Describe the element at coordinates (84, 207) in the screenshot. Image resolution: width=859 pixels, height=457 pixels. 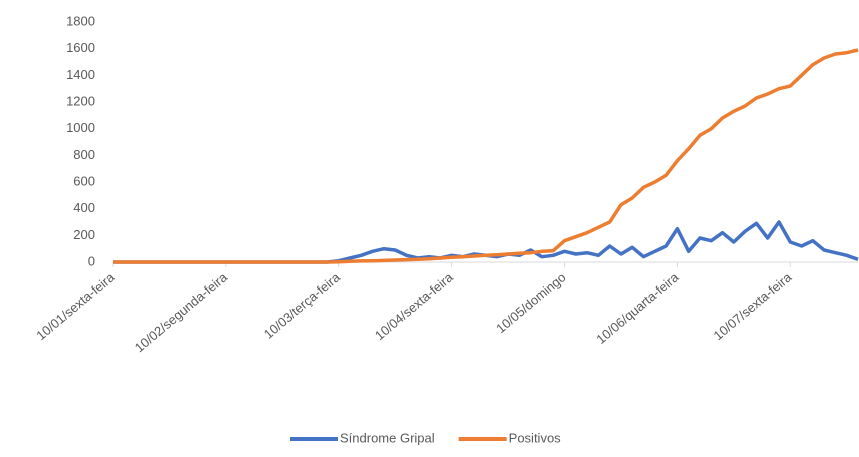
I see `y-tick-label: 400` at that location.